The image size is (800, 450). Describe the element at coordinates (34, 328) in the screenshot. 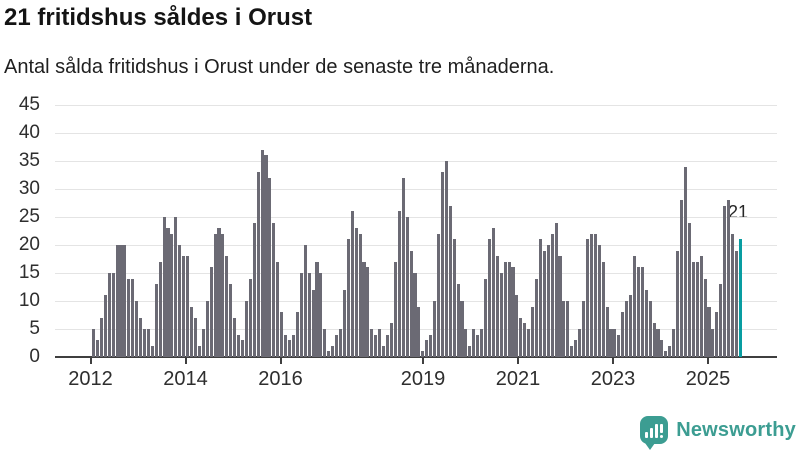

I see `y-axis-label: 5` at that location.